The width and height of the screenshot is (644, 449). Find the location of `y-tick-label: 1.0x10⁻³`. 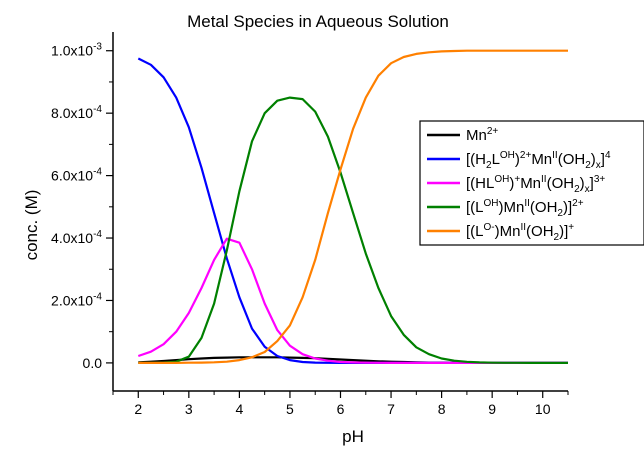

y-tick-label: 1.0x10⁻³ is located at coordinates (76, 50).